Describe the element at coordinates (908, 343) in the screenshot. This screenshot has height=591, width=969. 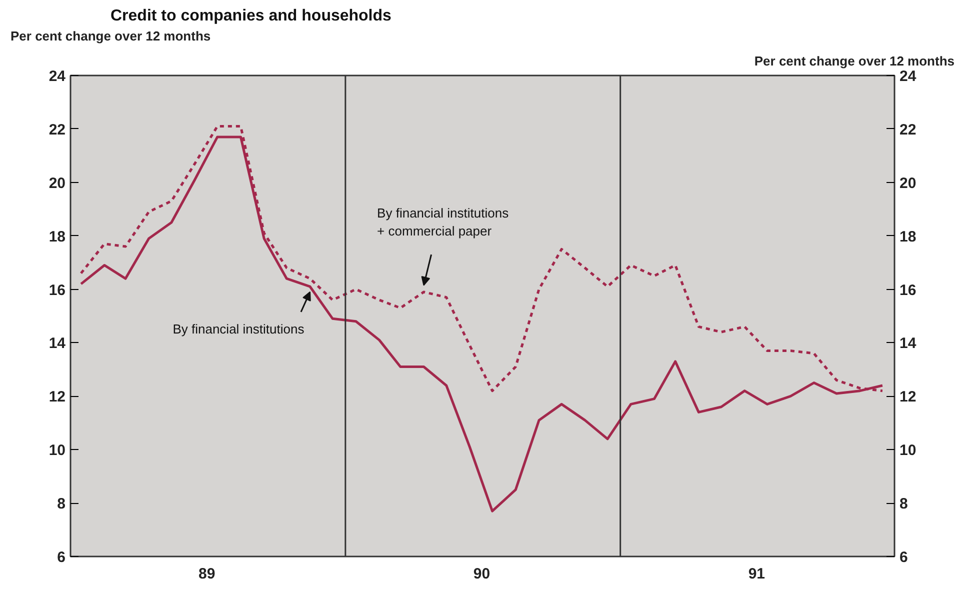
I see `y2-tick-label: 14` at that location.